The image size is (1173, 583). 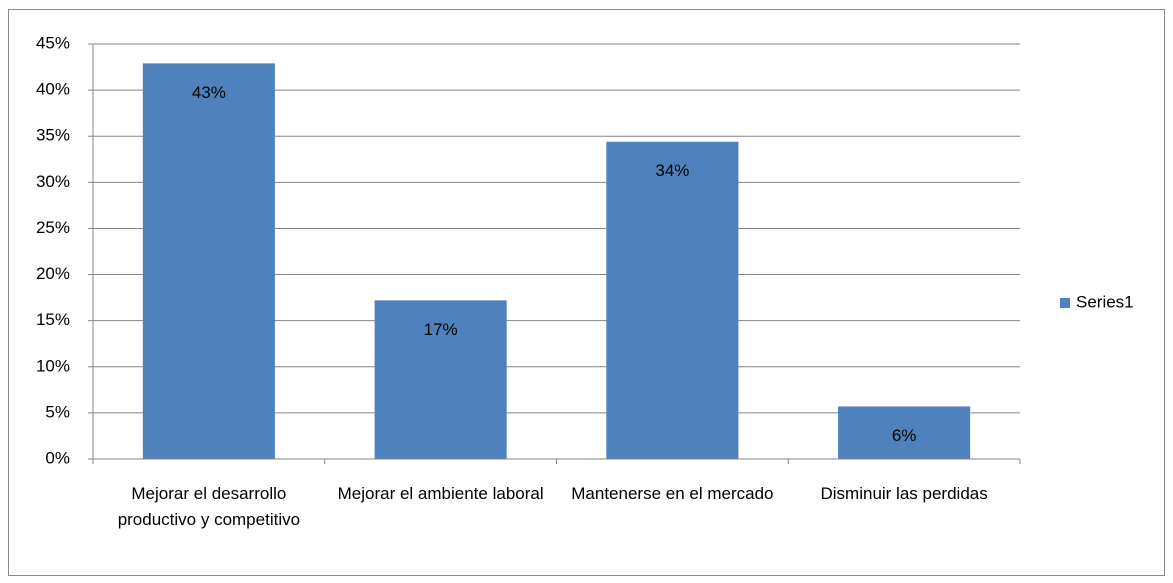 What do you see at coordinates (53, 42) in the screenshot?
I see `y-tick-label: 45%` at bounding box center [53, 42].